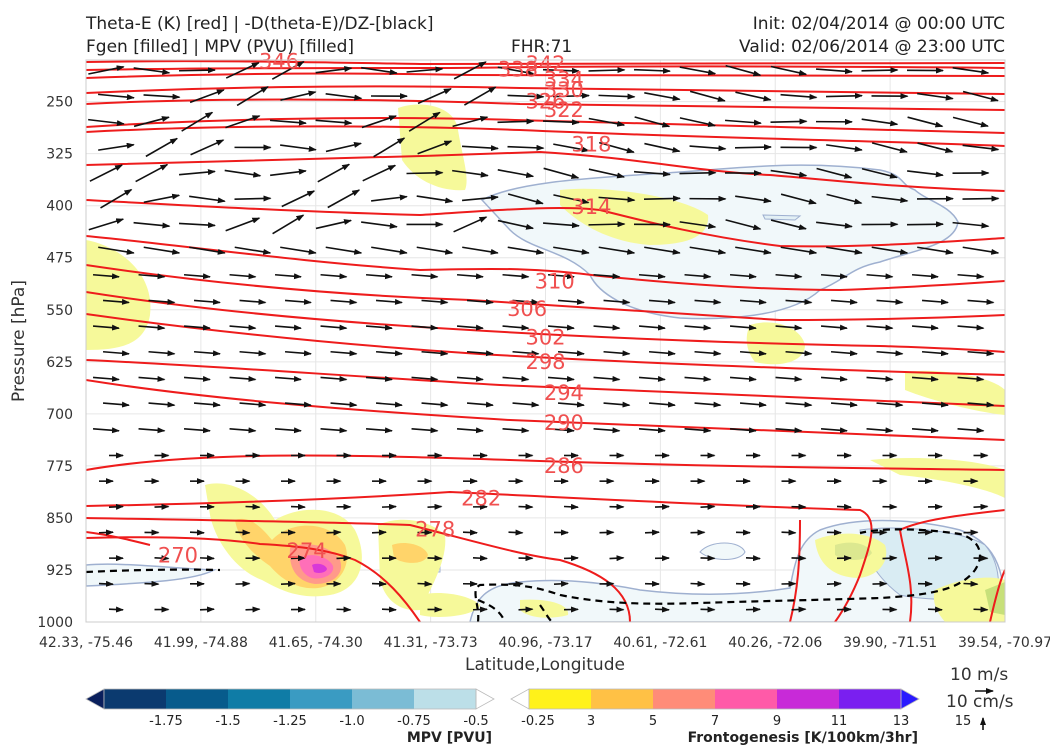 This screenshot has width=1050, height=750. I want to click on y-axis-label: Pressure [hPa], so click(19, 341).